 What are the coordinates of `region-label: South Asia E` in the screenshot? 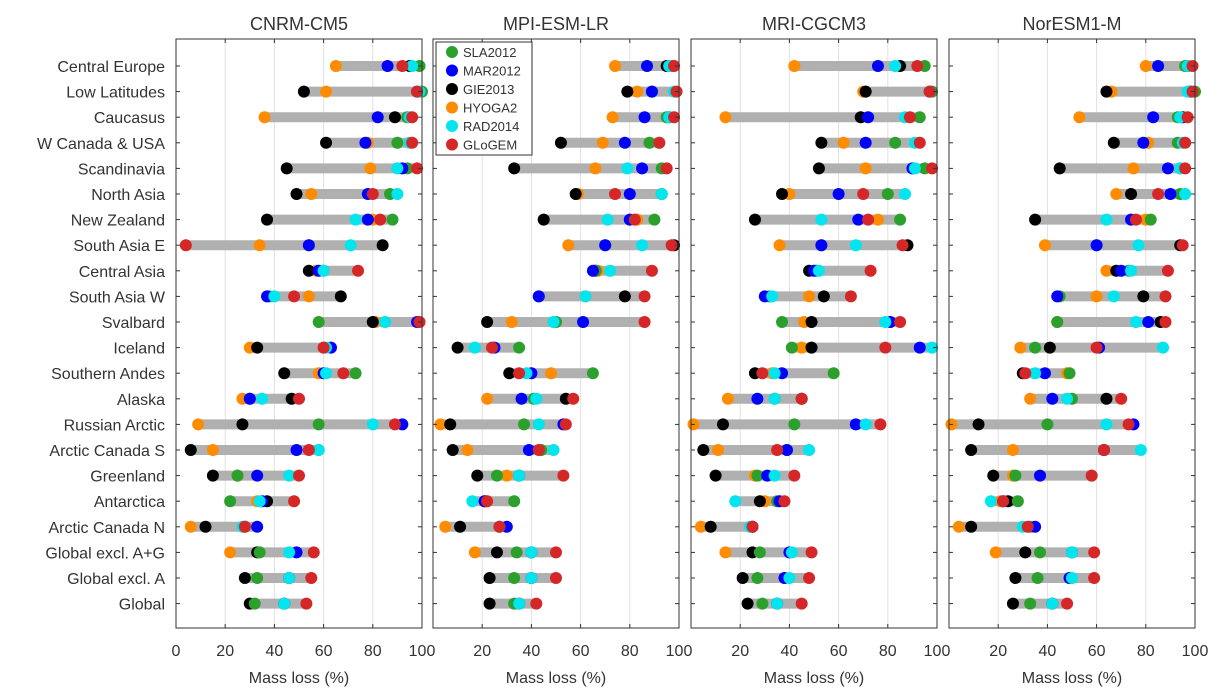 It's located at (119, 246).